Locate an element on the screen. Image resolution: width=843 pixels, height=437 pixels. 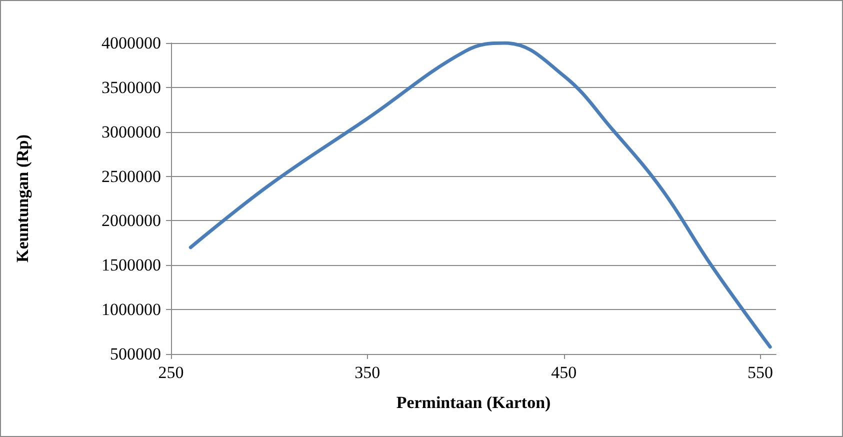
y-tick-label: 3000000 is located at coordinates (131, 132).